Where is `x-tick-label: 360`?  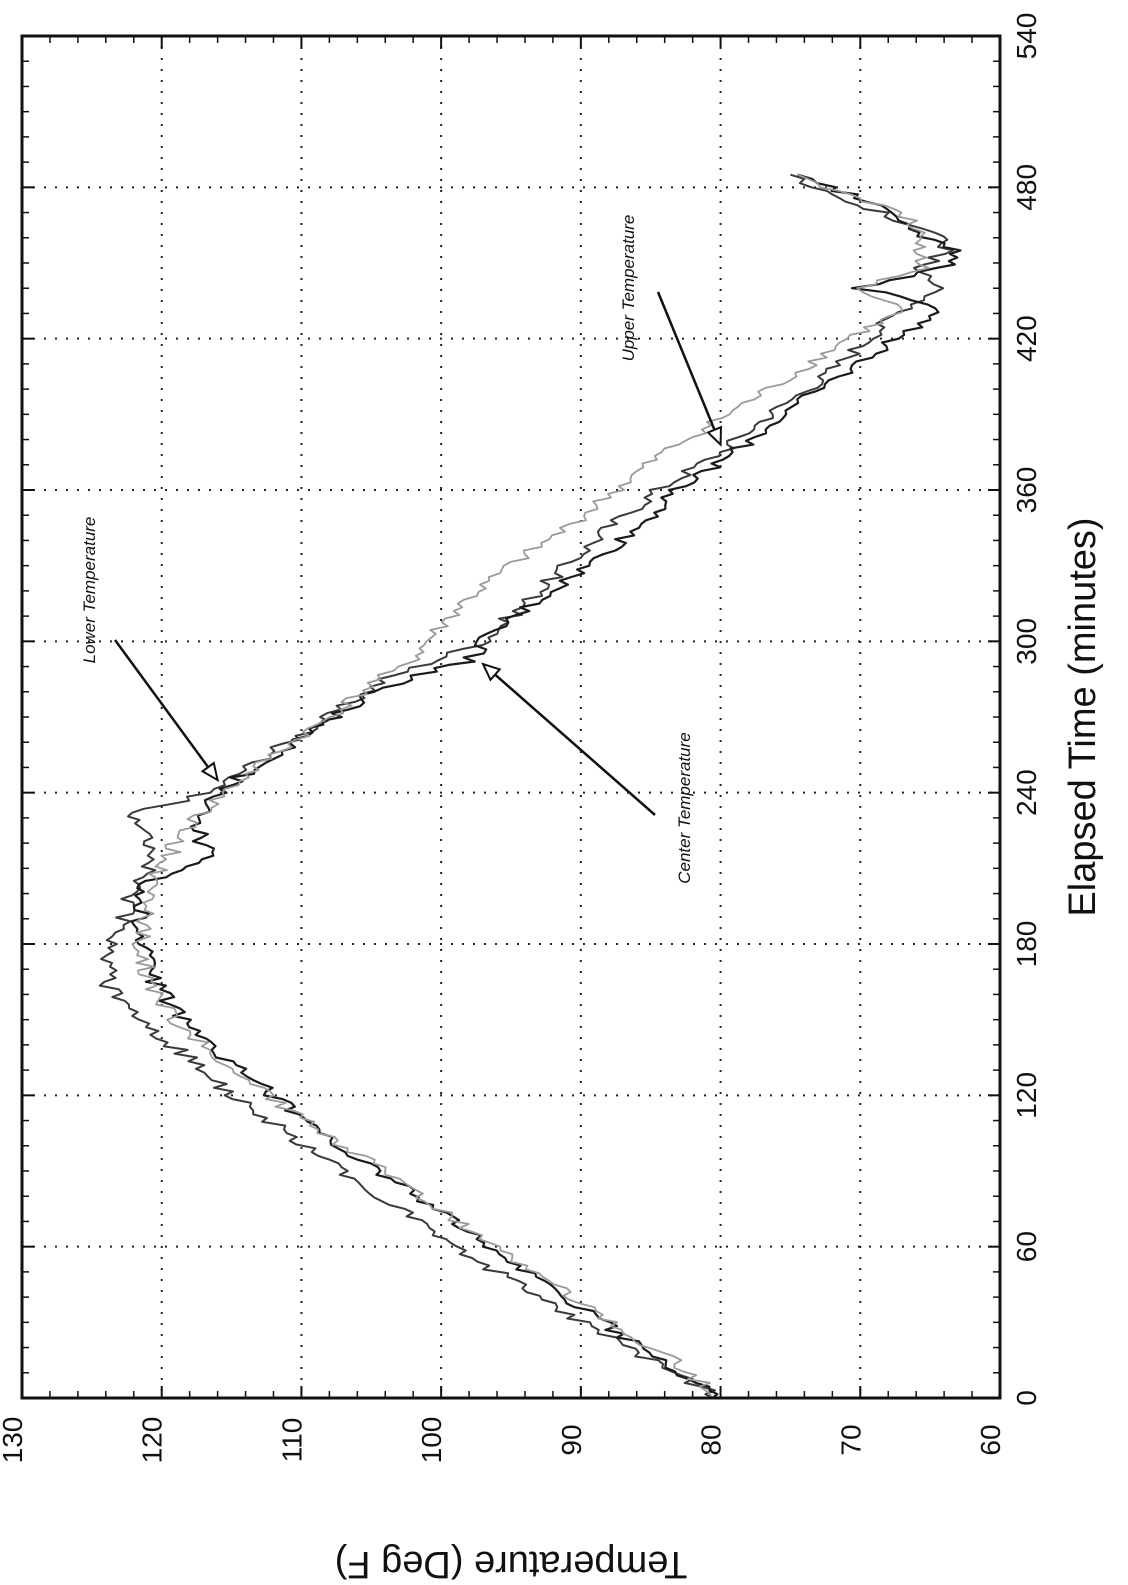
x-tick-label: 360 is located at coordinates (1026, 490).